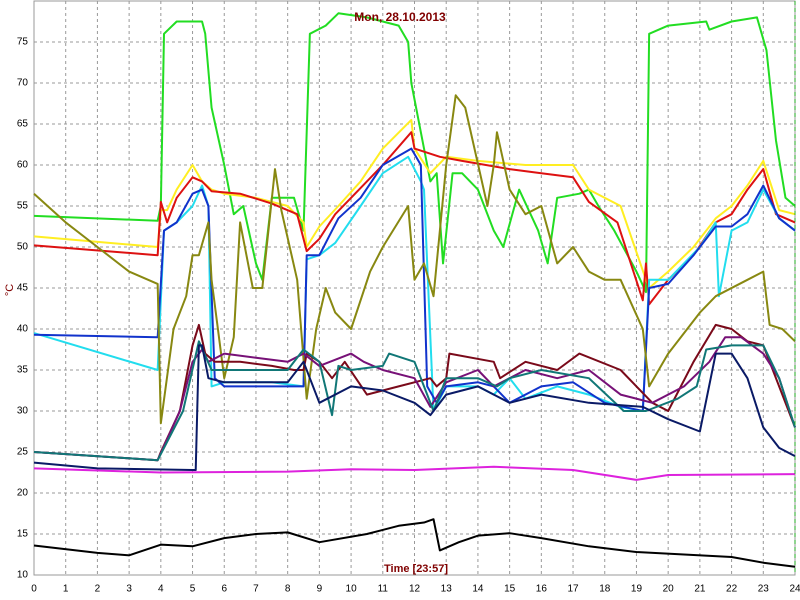 The height and width of the screenshot is (600, 800). Describe the element at coordinates (66, 589) in the screenshot. I see `x-tick-label: 1` at that location.